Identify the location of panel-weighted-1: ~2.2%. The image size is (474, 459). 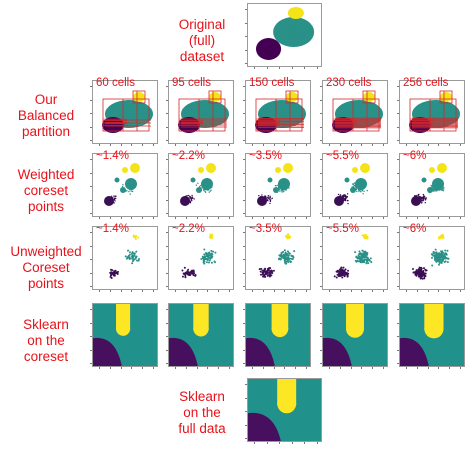
(200, 184).